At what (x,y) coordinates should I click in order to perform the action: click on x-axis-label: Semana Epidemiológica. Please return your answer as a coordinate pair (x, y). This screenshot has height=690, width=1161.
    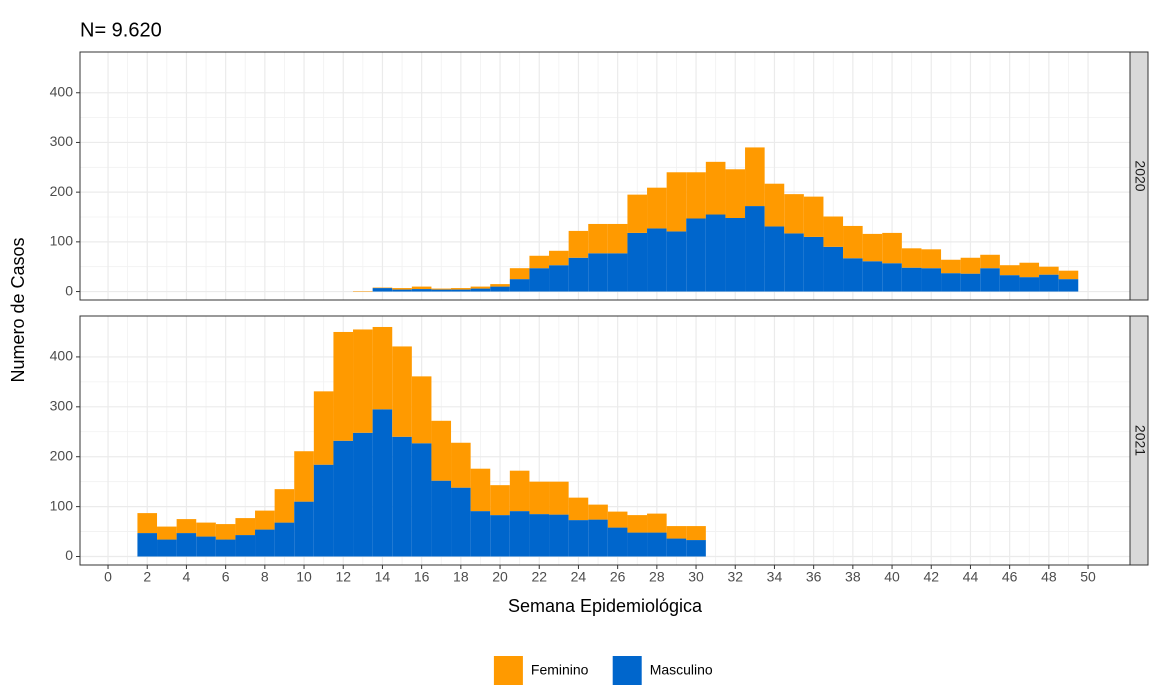
    Looking at the image, I should click on (605, 606).